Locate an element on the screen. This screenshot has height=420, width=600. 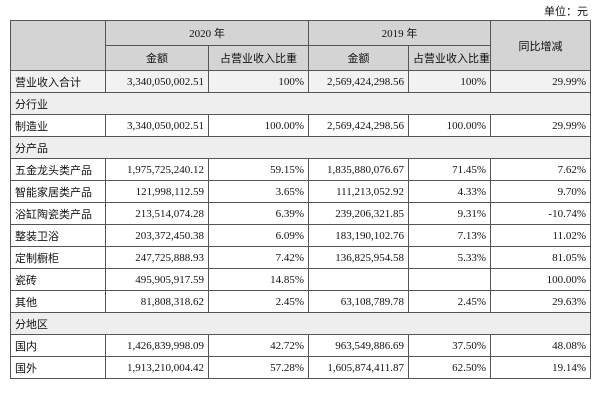
header-cell is located at coordinates (58, 45).